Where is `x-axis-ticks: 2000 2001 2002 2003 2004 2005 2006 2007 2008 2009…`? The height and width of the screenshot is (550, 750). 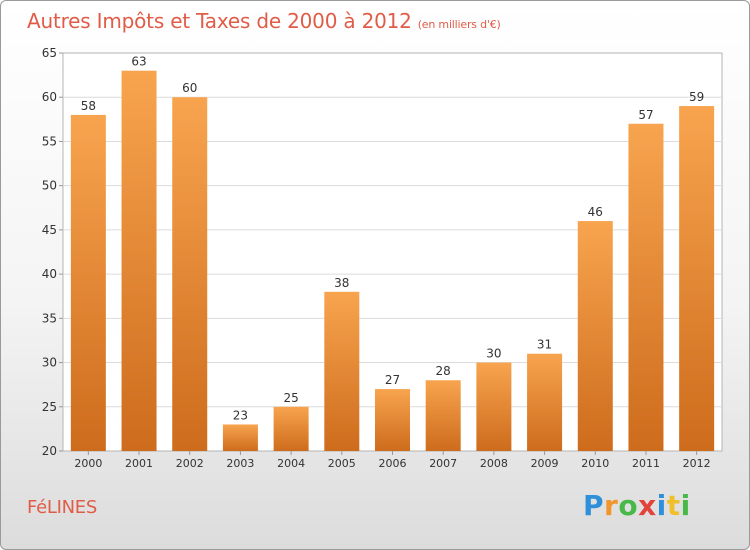 x-axis-ticks: 2000 2001 2002 2003 2004 2005 2006 2007 2008 2009… is located at coordinates (392, 460).